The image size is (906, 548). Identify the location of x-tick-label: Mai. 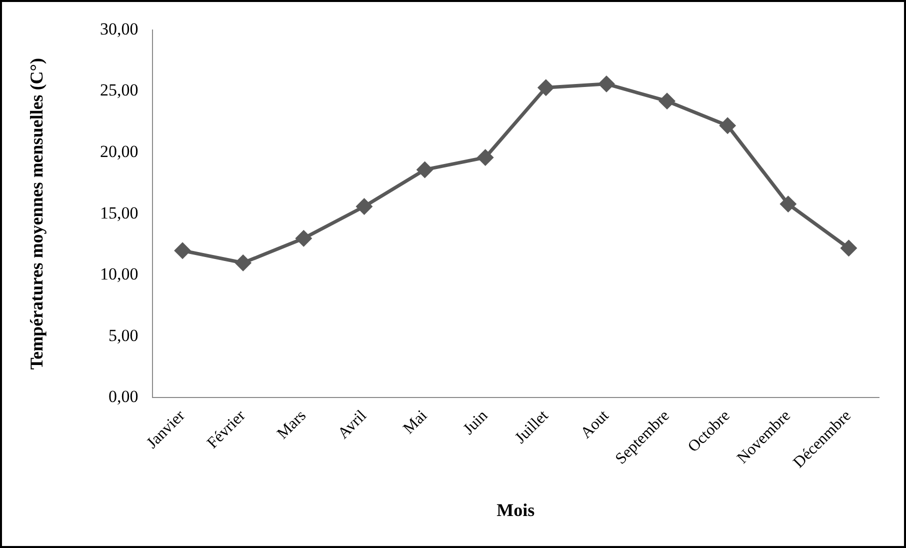
(415, 422).